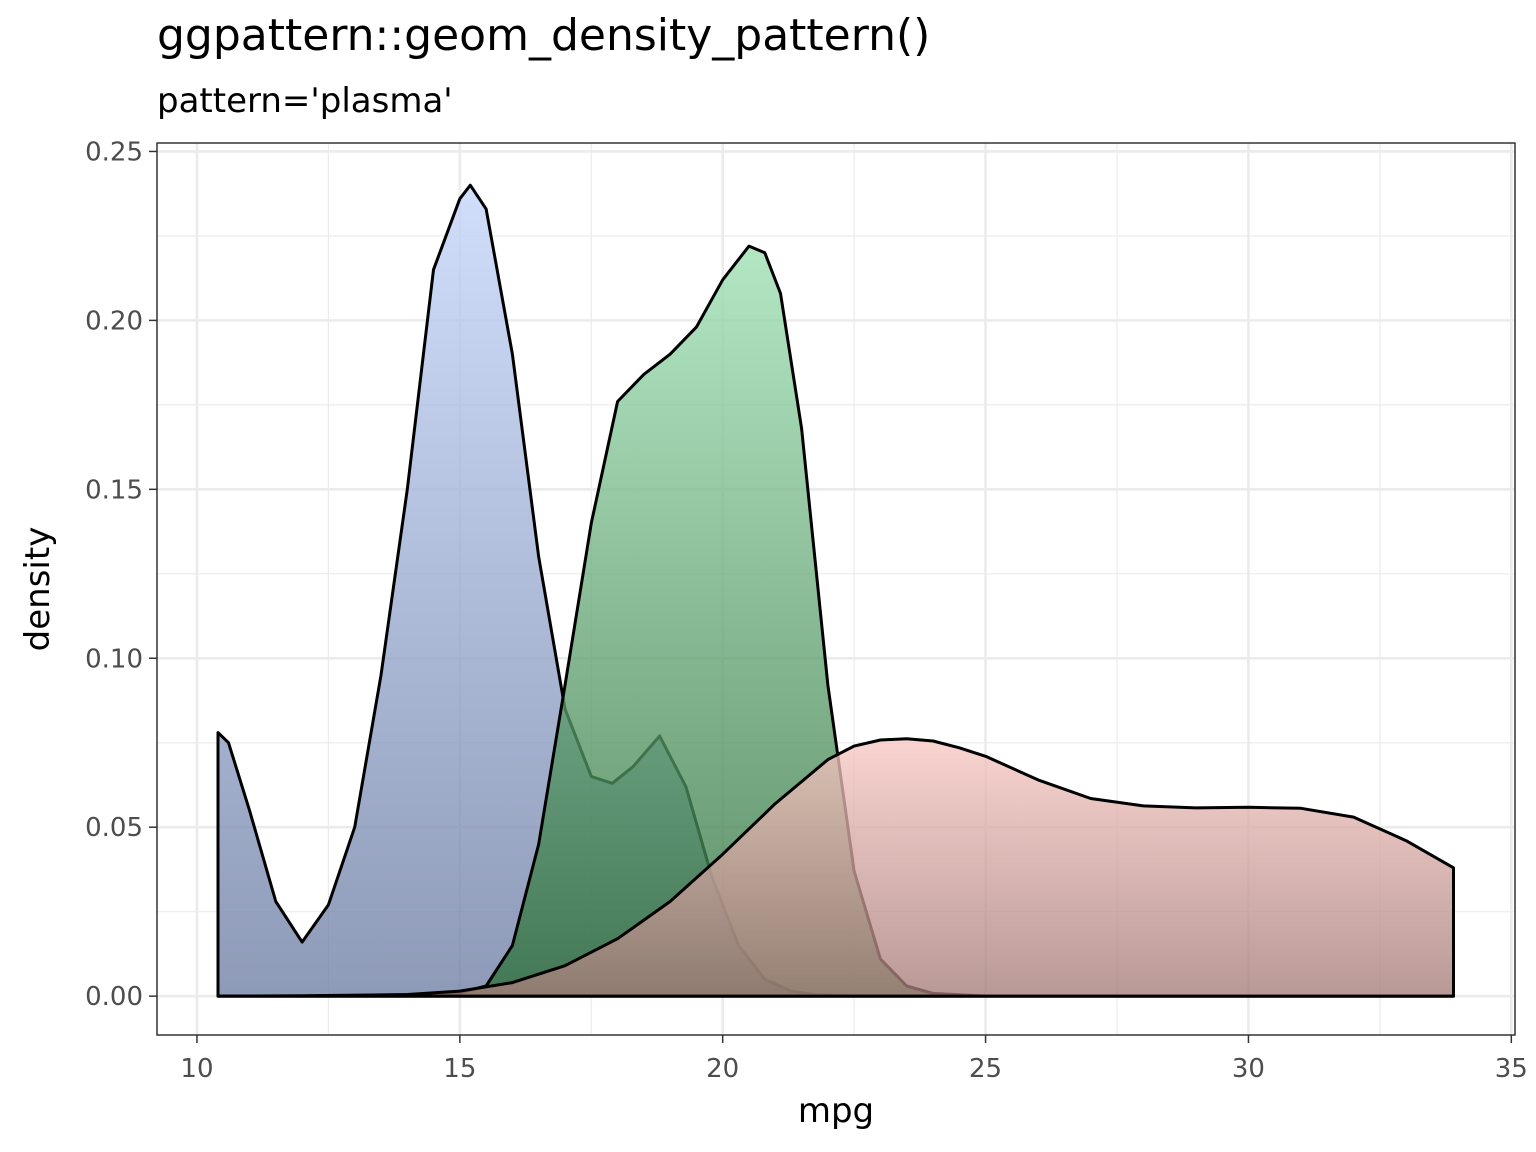 This screenshot has height=1152, width=1536. Describe the element at coordinates (1248, 1069) in the screenshot. I see `x-tick-label: 30` at that location.